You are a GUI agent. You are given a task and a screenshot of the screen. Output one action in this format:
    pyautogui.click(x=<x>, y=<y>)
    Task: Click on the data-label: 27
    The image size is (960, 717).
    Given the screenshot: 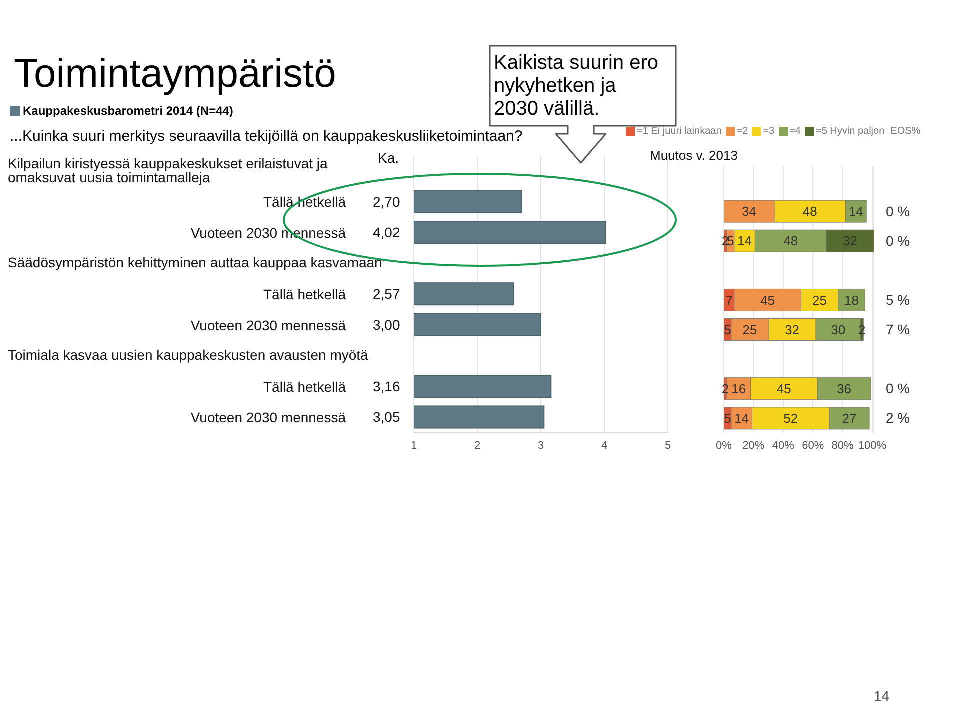 What is the action you would take?
    pyautogui.click(x=849, y=418)
    